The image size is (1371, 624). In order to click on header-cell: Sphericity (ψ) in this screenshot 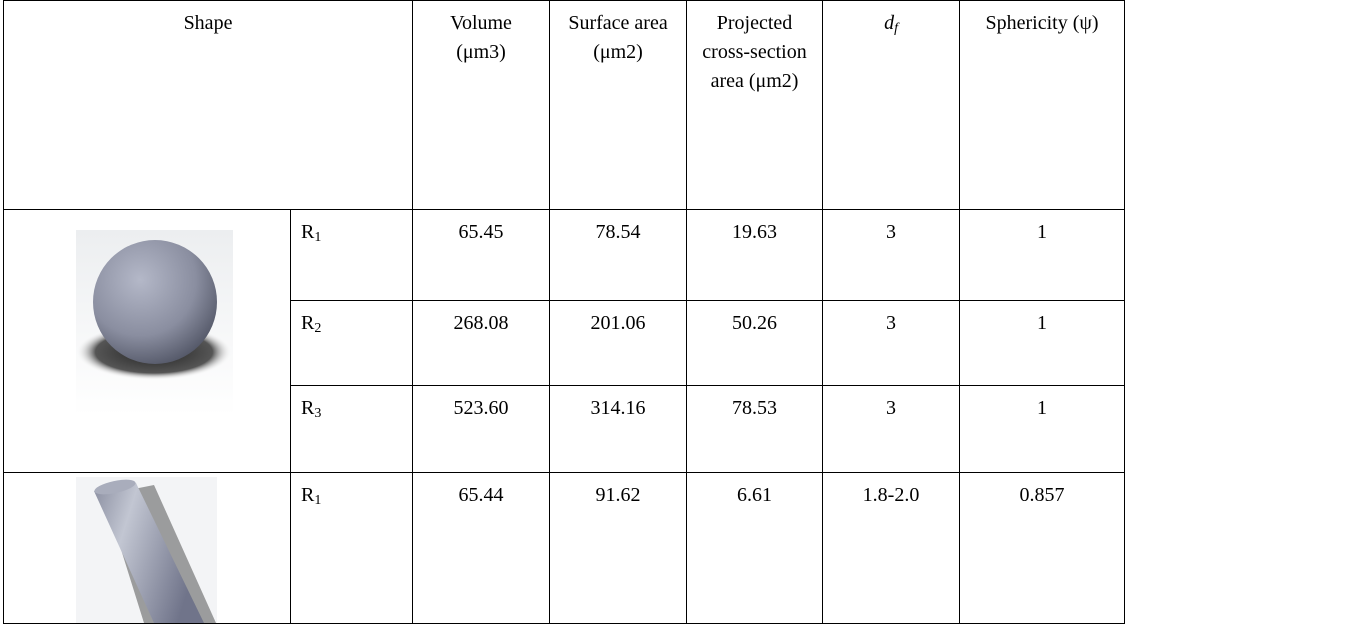, I will do `click(1042, 105)`.